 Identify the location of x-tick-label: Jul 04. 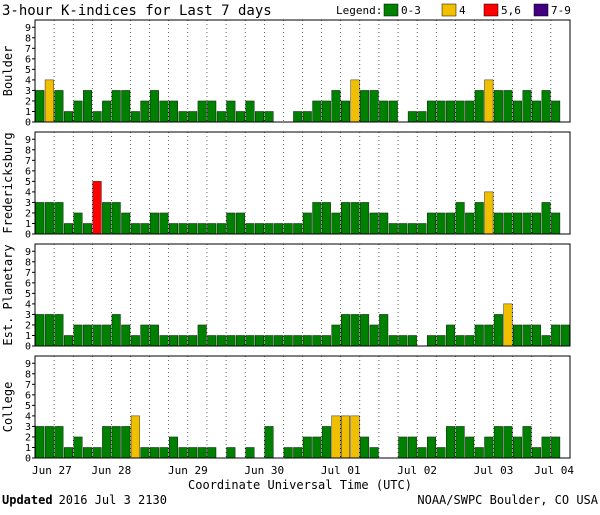
(554, 470).